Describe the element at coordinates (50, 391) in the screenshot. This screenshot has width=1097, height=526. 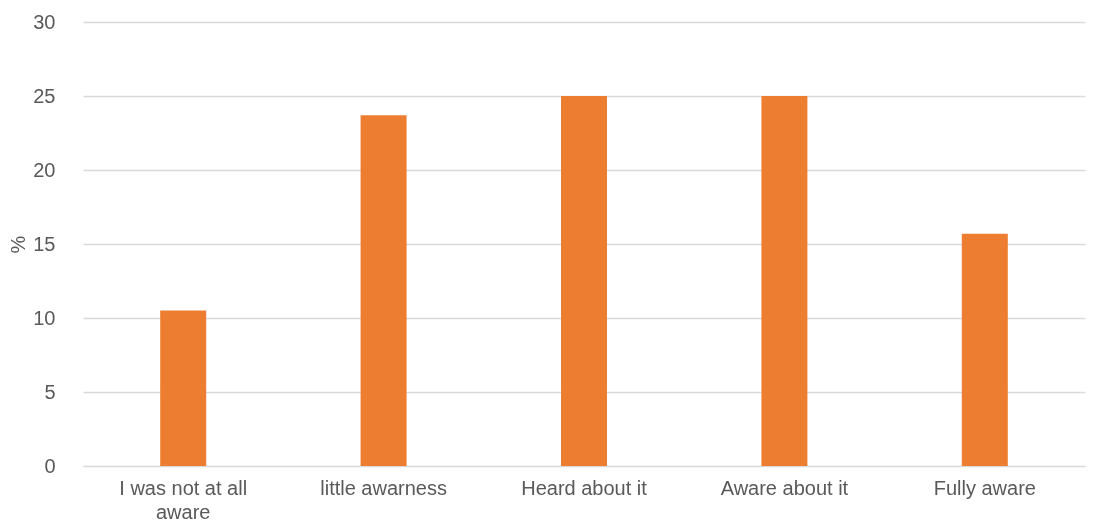
I see `y-tick-label: 5` at that location.